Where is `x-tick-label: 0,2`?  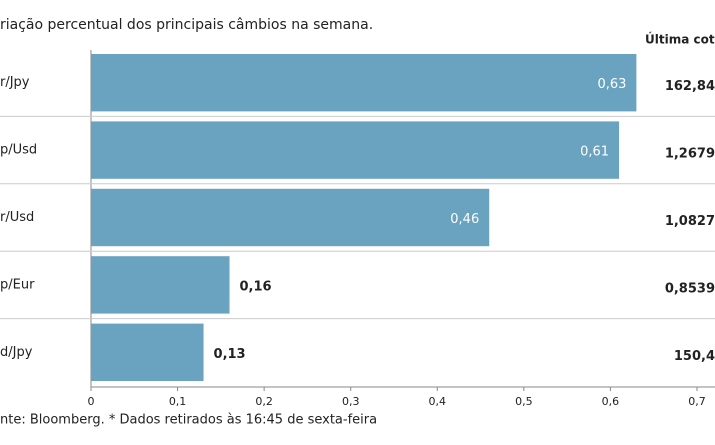 x-tick-label: 0,2 is located at coordinates (264, 401).